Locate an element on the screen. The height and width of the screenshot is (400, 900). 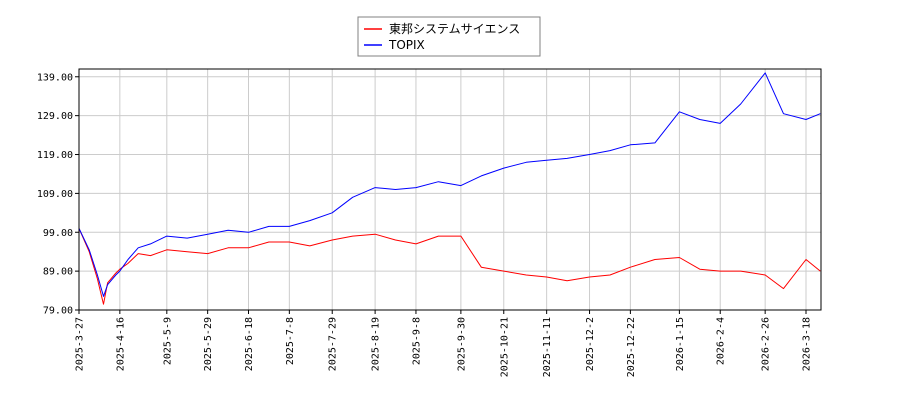
x-tick-label: 2025-9-30 is located at coordinates (461, 344).